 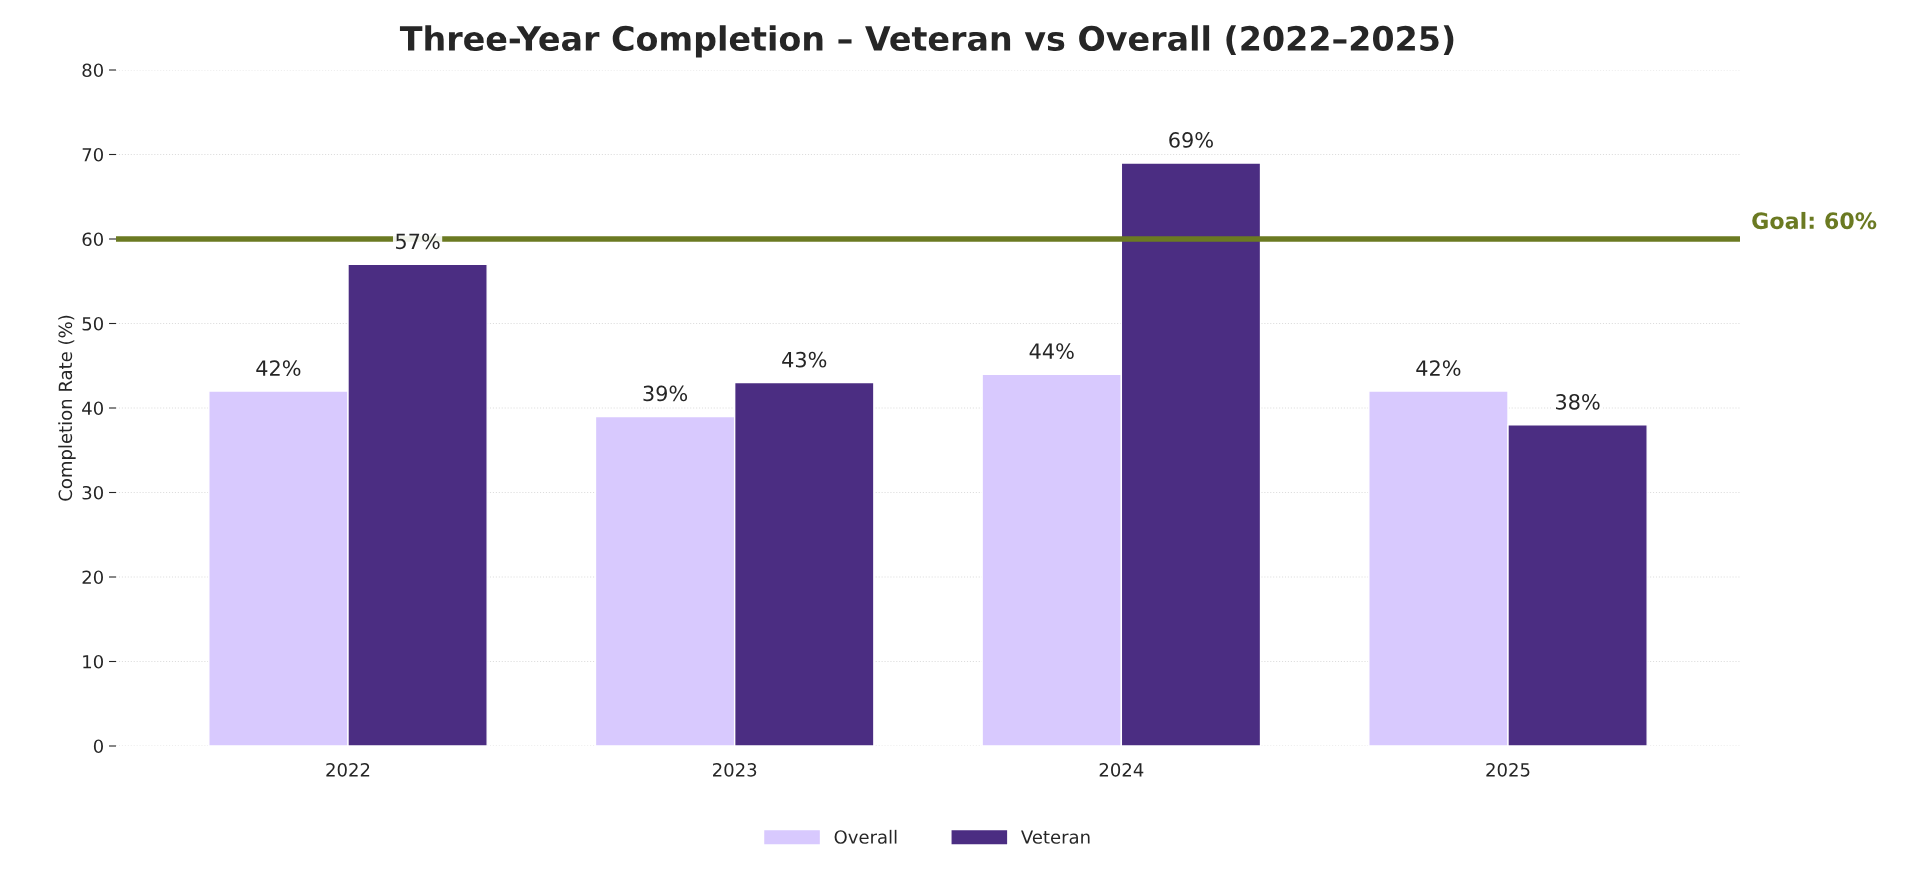 What do you see at coordinates (1055, 837) in the screenshot?
I see `legend-label: Veteran` at bounding box center [1055, 837].